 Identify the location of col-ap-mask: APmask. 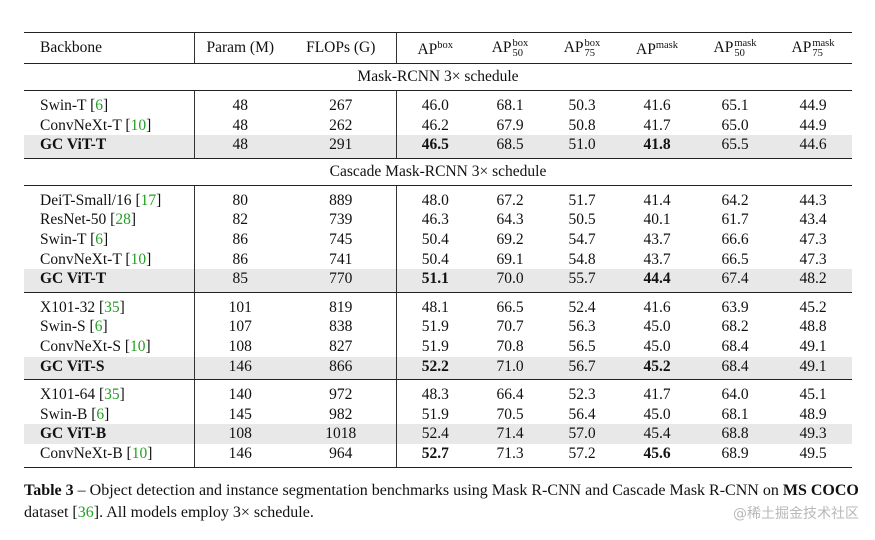
(657, 48).